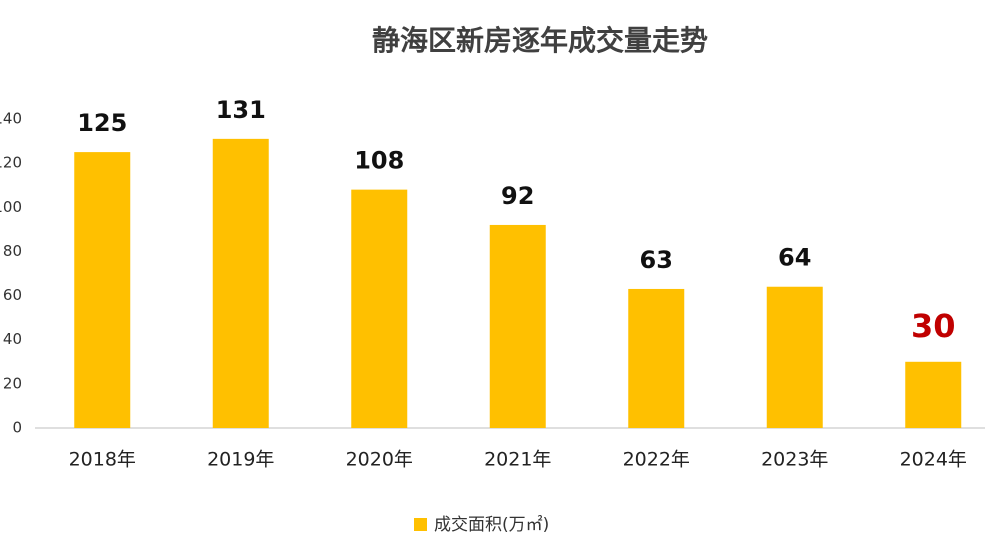  What do you see at coordinates (491, 525) in the screenshot?
I see `legend-label: 成交面积(万㎡)` at bounding box center [491, 525].